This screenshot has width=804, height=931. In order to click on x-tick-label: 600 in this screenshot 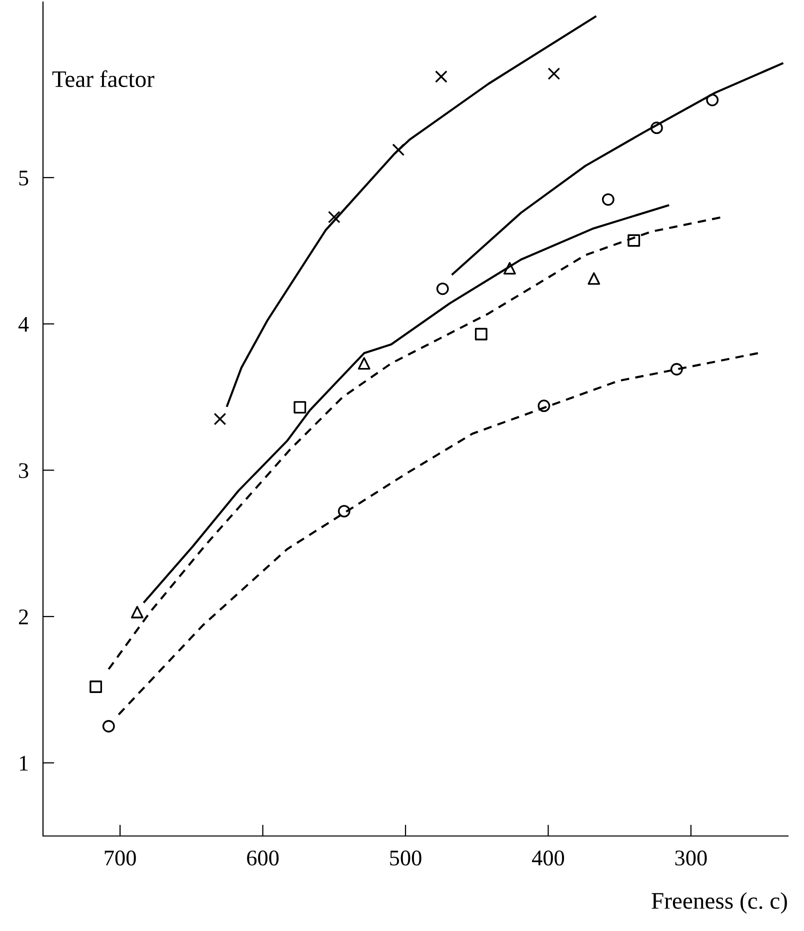, I will do `click(263, 858)`.